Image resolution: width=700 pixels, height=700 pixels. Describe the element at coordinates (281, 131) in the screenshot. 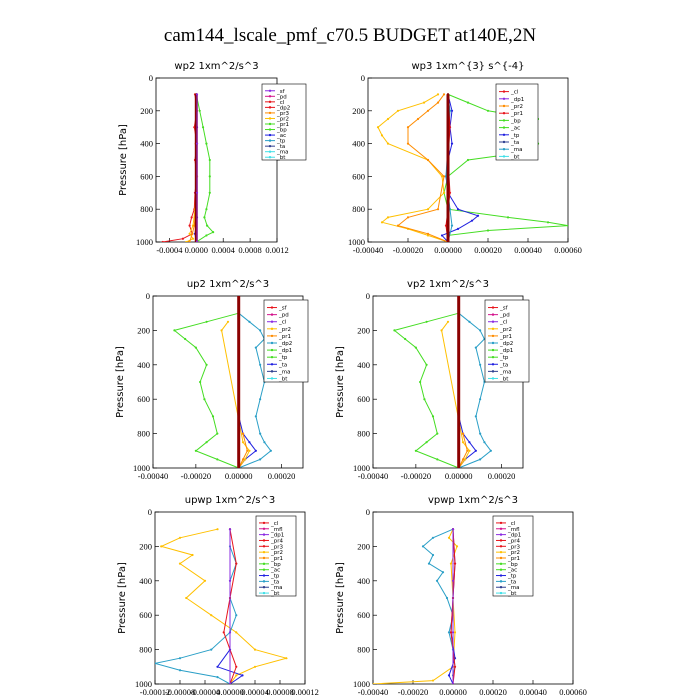

I see `legend-label: _bp` at that location.